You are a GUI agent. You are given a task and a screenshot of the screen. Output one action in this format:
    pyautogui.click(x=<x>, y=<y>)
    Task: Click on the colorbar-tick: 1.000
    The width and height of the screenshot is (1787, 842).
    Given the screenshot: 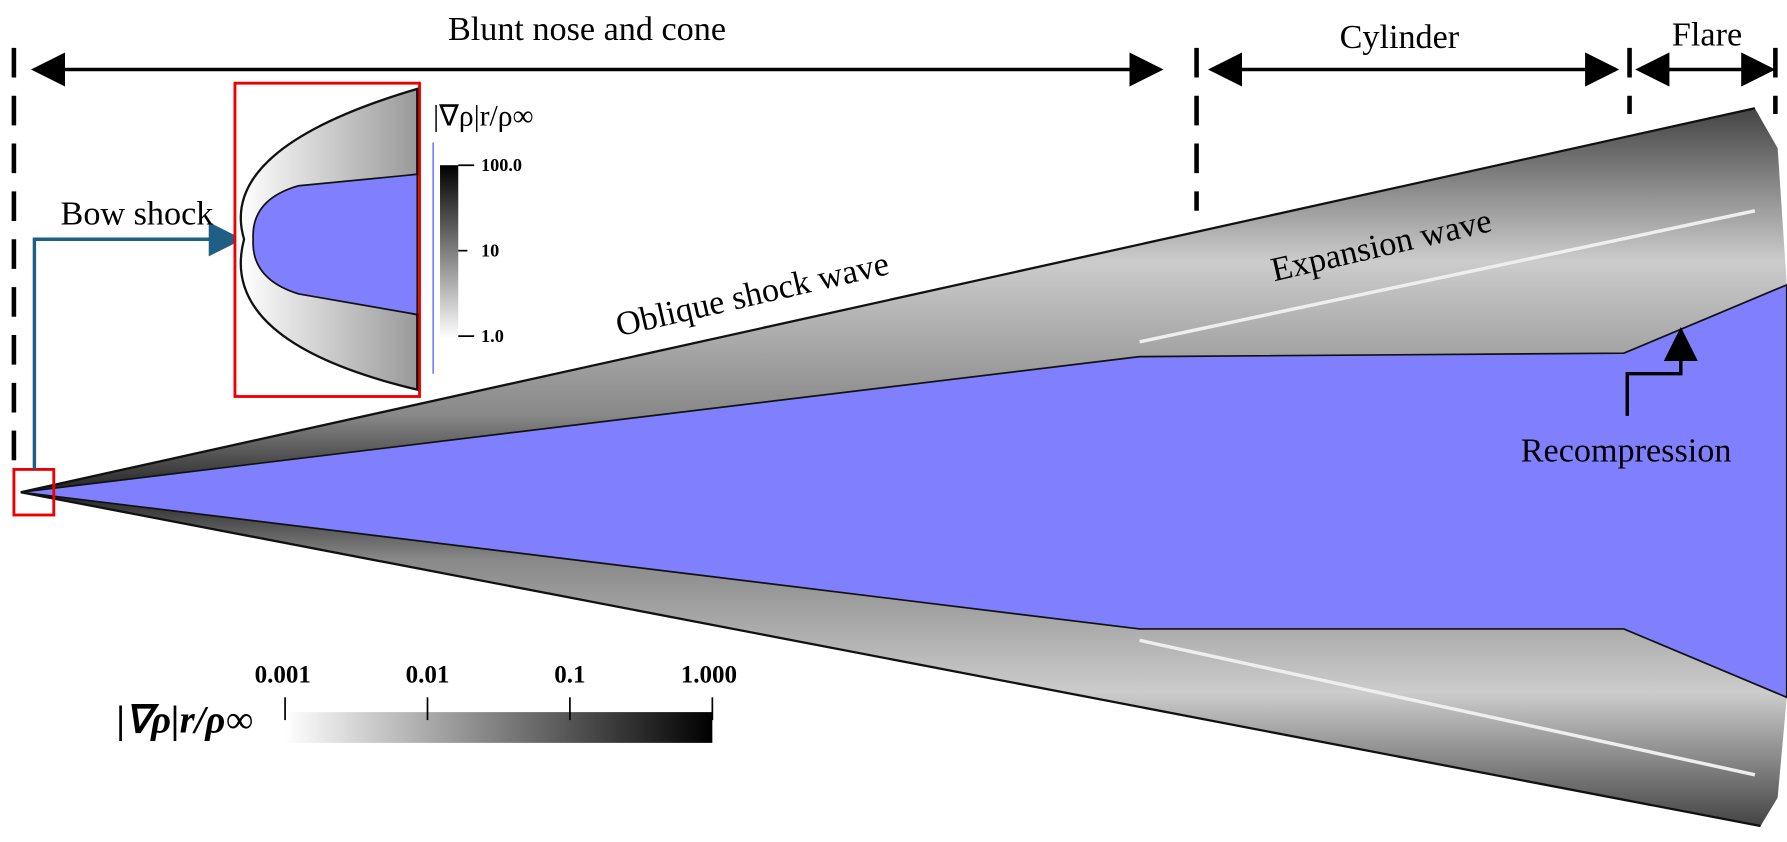 What is the action you would take?
    pyautogui.click(x=709, y=674)
    